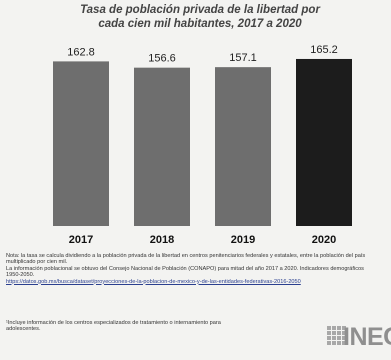 The height and width of the screenshot is (360, 391). What do you see at coordinates (81, 143) in the screenshot?
I see `bar-2017` at bounding box center [81, 143].